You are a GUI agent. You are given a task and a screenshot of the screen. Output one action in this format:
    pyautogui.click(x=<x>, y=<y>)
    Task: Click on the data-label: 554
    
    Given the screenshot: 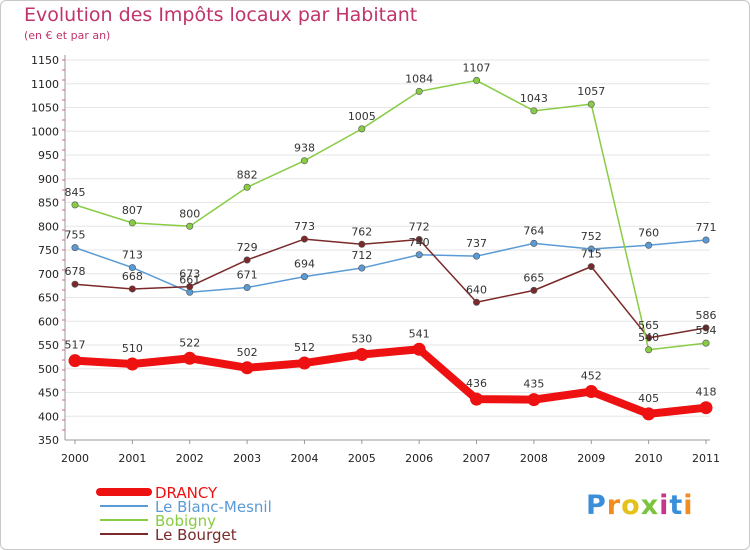 What is the action you would take?
    pyautogui.click(x=706, y=330)
    